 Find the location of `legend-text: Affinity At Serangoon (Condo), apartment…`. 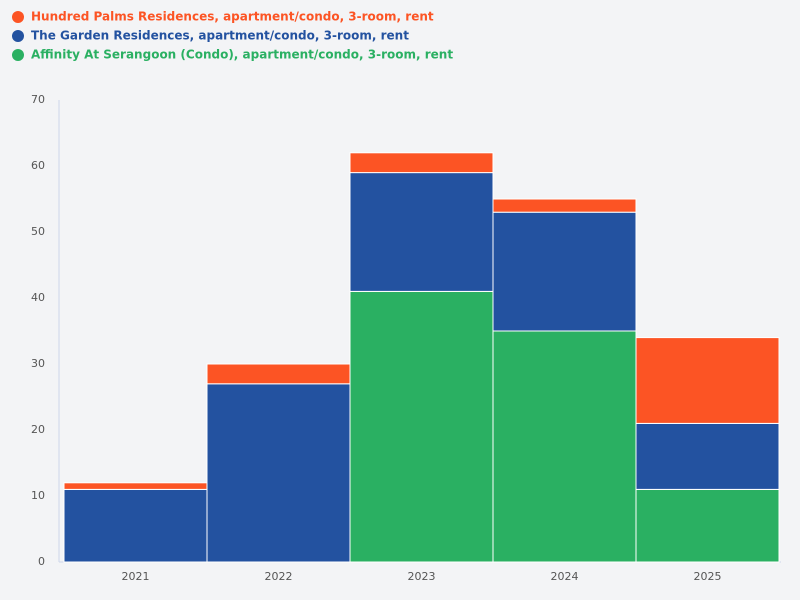

legend-text: Affinity At Serangoon (Condo), apartment… is located at coordinates (242, 55).